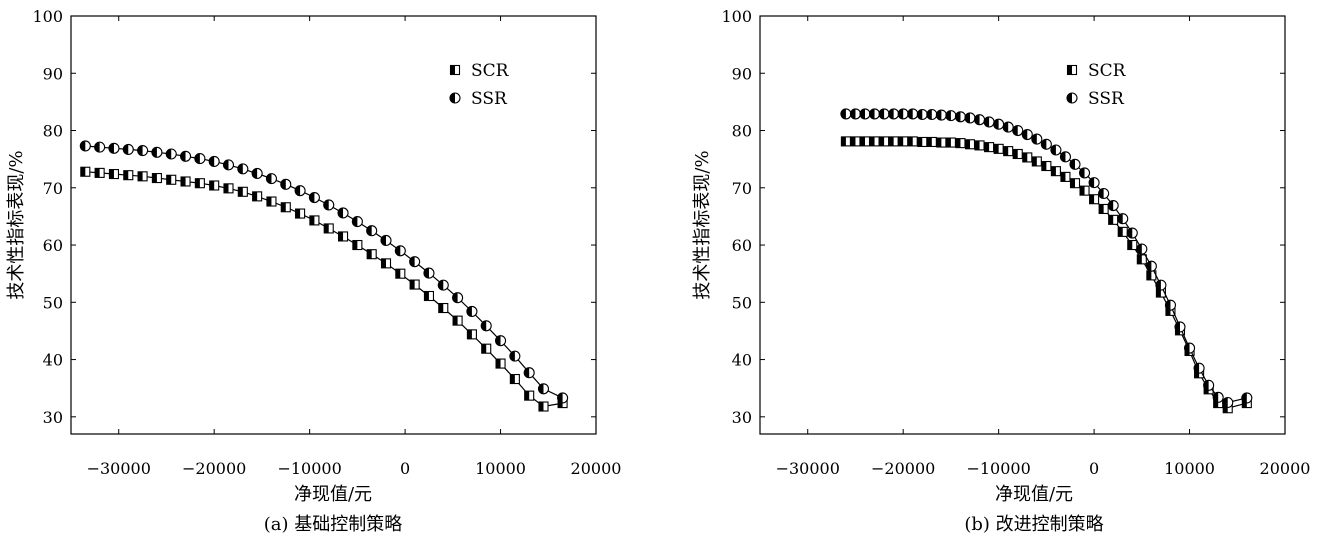 This screenshot has width=1337, height=541. What do you see at coordinates (742, 73) in the screenshot?
I see `y-tick-label: 90` at bounding box center [742, 73].